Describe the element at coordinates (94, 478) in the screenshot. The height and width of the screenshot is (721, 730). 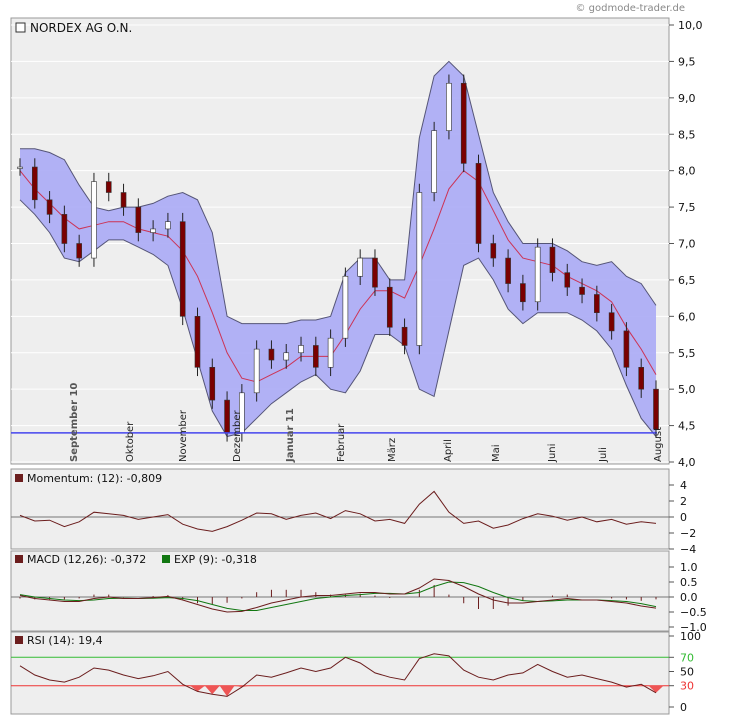
I see `momentum-label: Momentum: (12): -0,809` at that location.